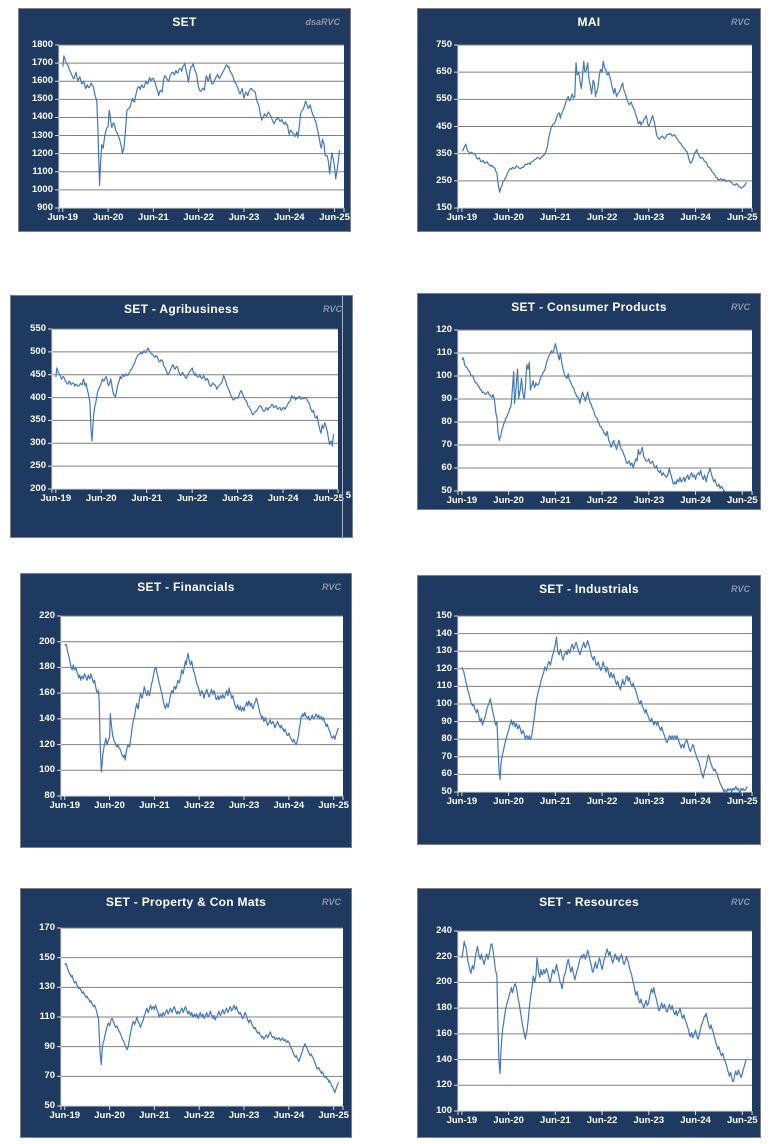 Image resolution: width=777 pixels, height=1144 pixels. Describe the element at coordinates (47, 987) in the screenshot. I see `y-axis-label: 130` at that location.